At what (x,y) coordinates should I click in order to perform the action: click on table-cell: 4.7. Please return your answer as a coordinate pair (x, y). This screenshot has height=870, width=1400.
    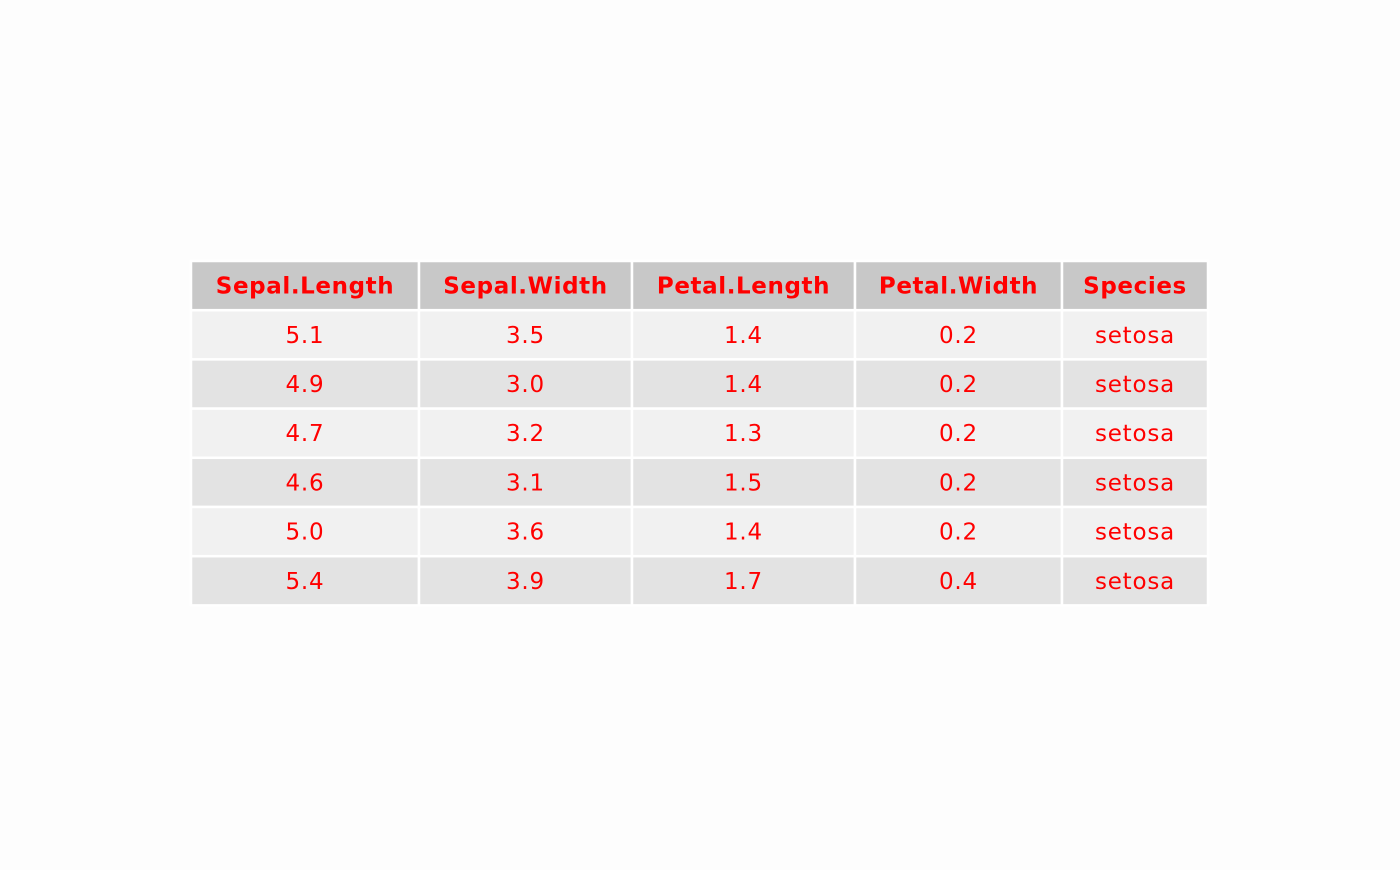
    Looking at the image, I should click on (305, 434).